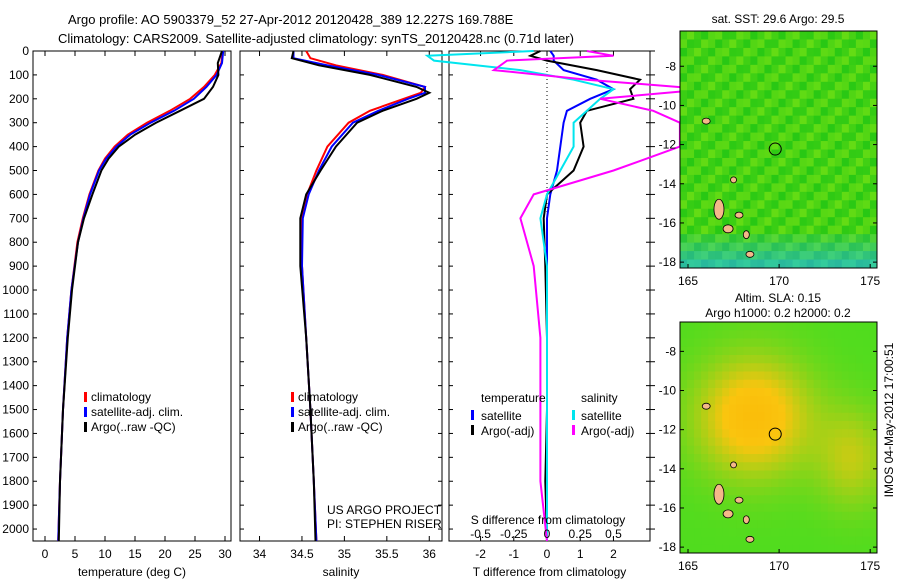 Image resolution: width=900 pixels, height=580 pixels. What do you see at coordinates (85, 412) in the screenshot?
I see `legend-swatch` at bounding box center [85, 412].